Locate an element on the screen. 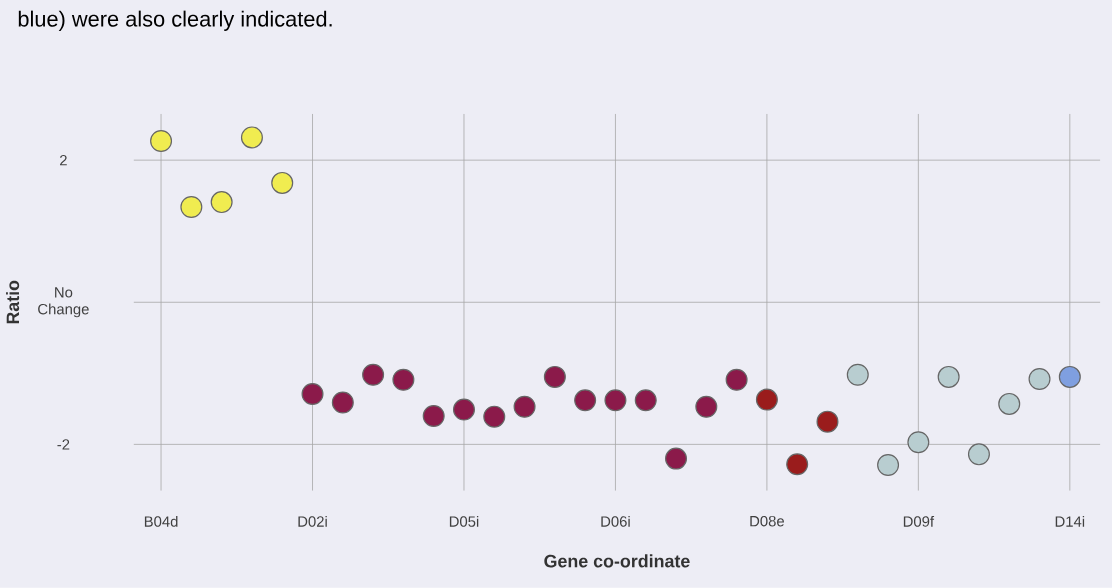 This screenshot has width=1112, height=588. x-tick-label: D02i is located at coordinates (312, 521).